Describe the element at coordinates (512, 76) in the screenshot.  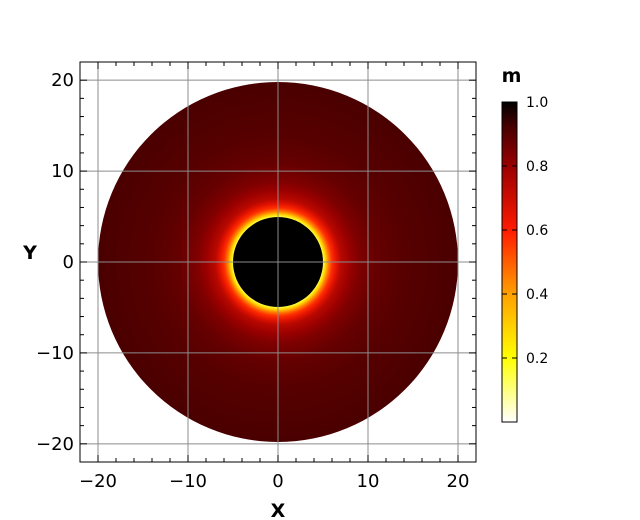
I see `colorbar-label: m` at that location.